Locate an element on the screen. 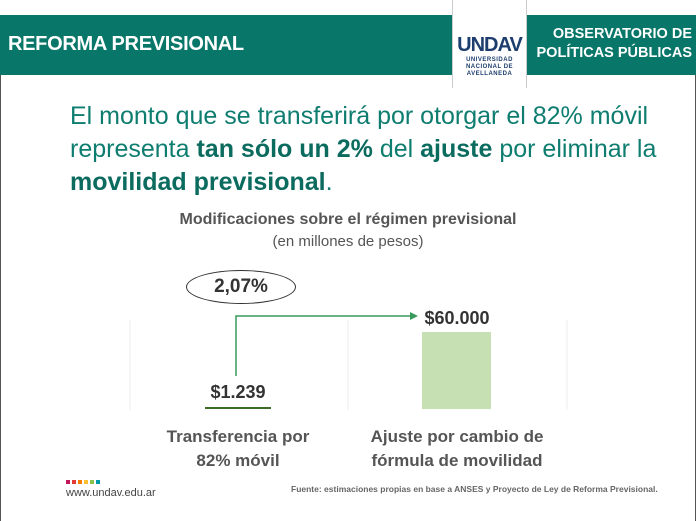 Image resolution: width=696 pixels, height=521 pixels. connector-arrow is located at coordinates (323, 345).